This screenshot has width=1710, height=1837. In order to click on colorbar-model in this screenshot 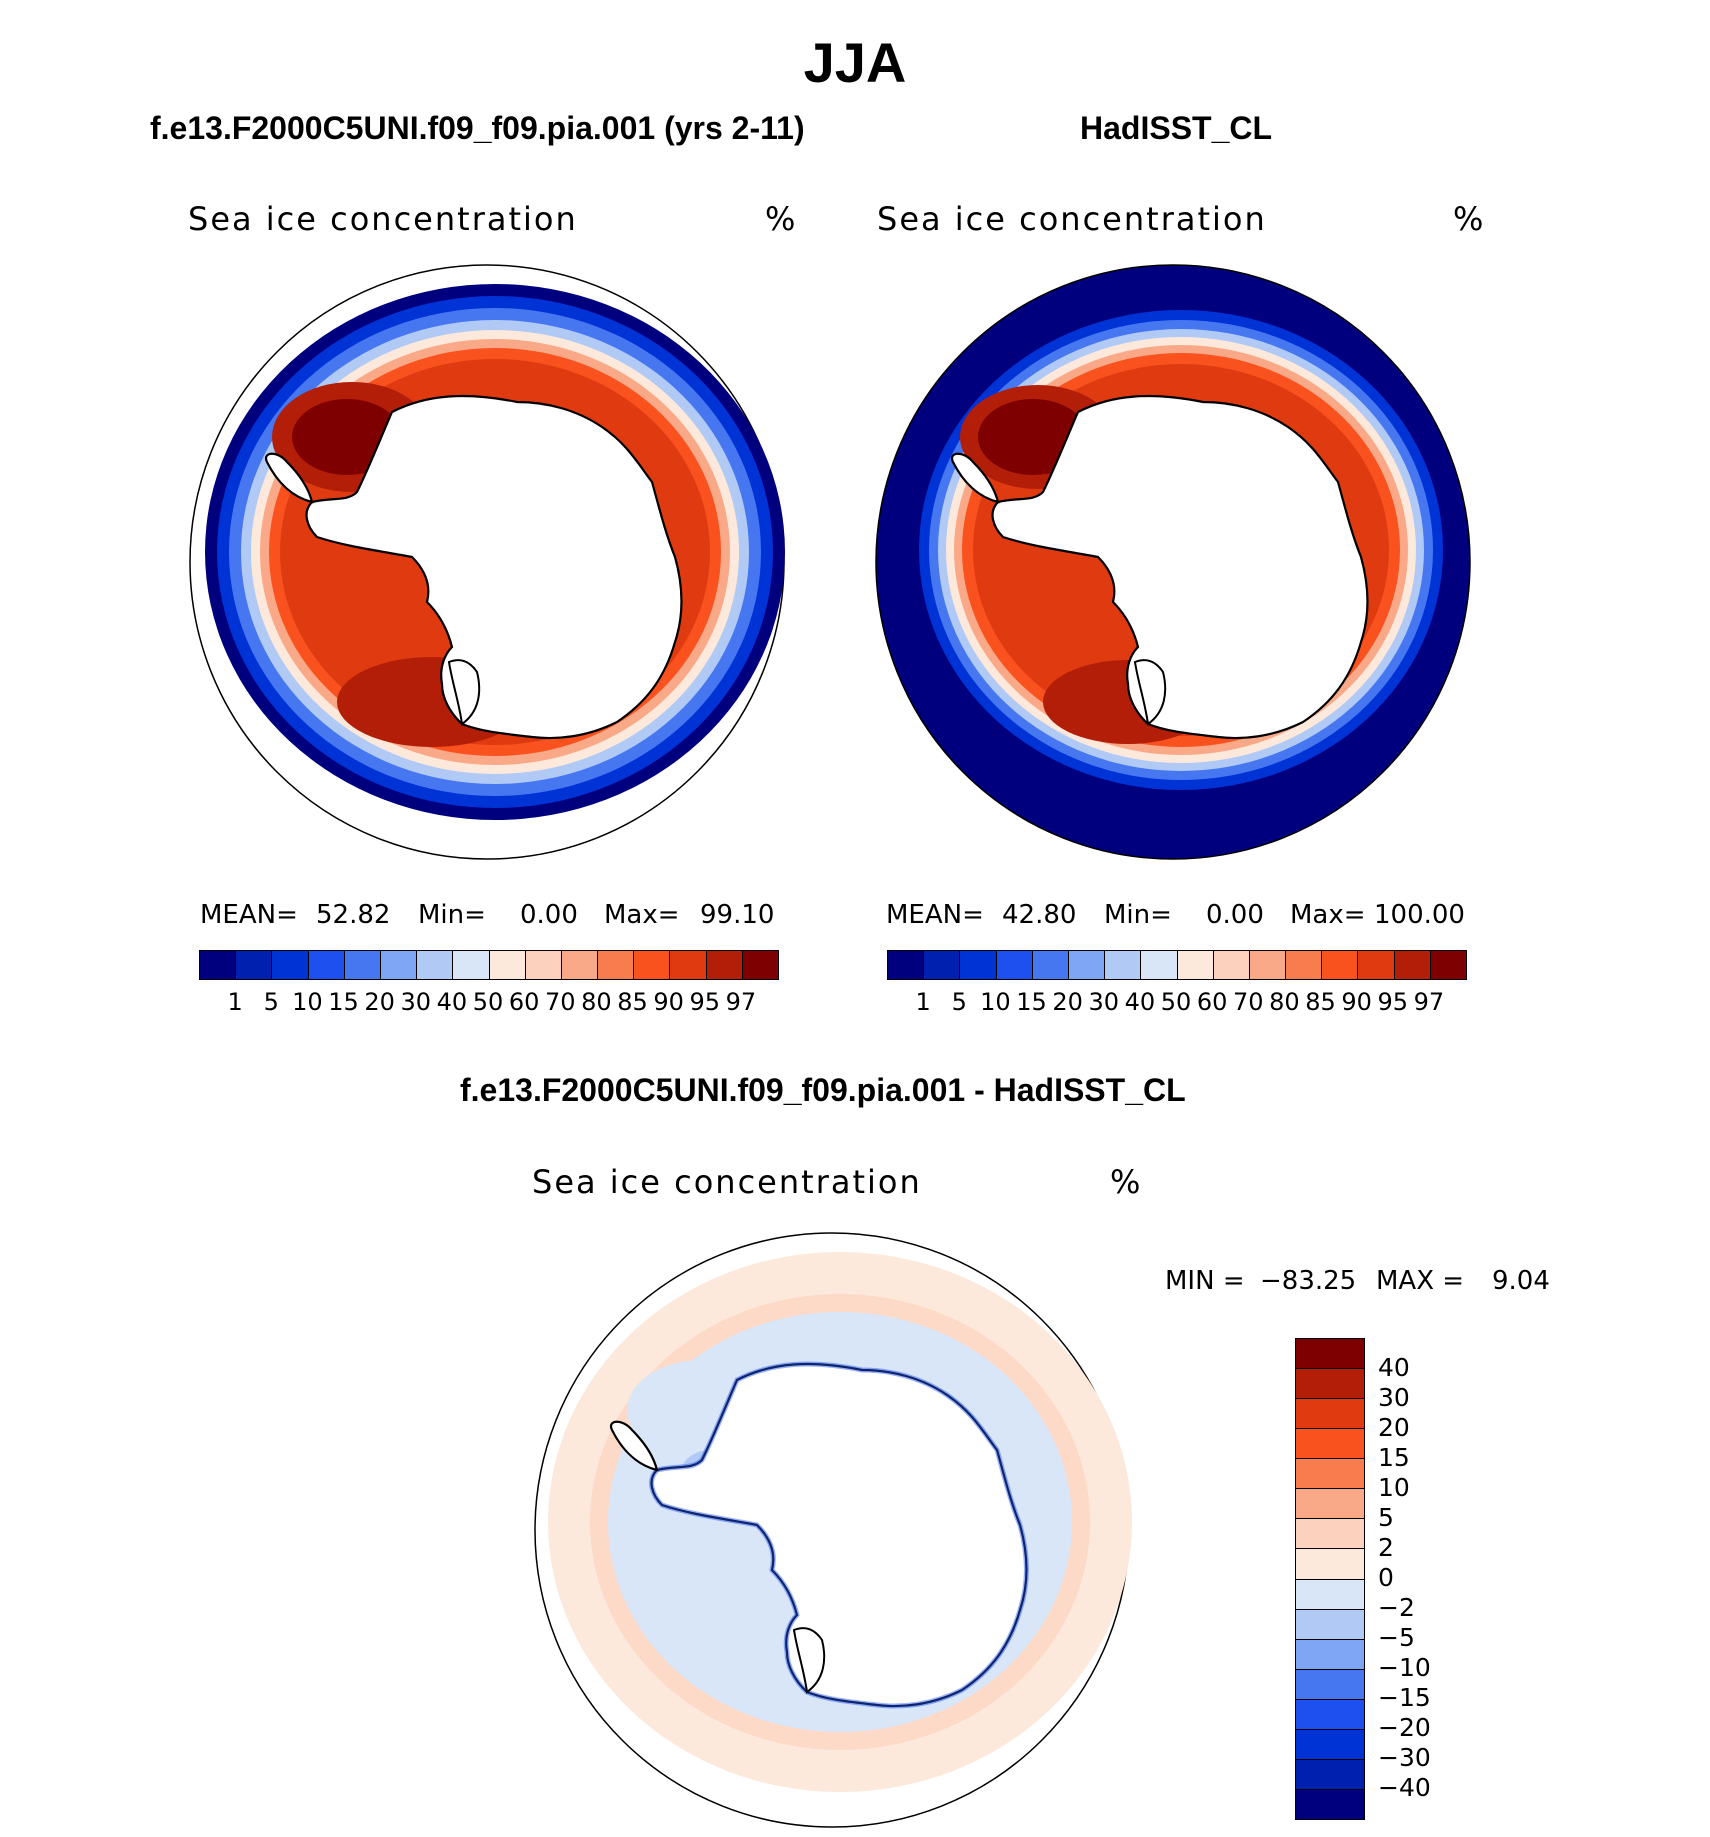, I will do `click(489, 965)`.